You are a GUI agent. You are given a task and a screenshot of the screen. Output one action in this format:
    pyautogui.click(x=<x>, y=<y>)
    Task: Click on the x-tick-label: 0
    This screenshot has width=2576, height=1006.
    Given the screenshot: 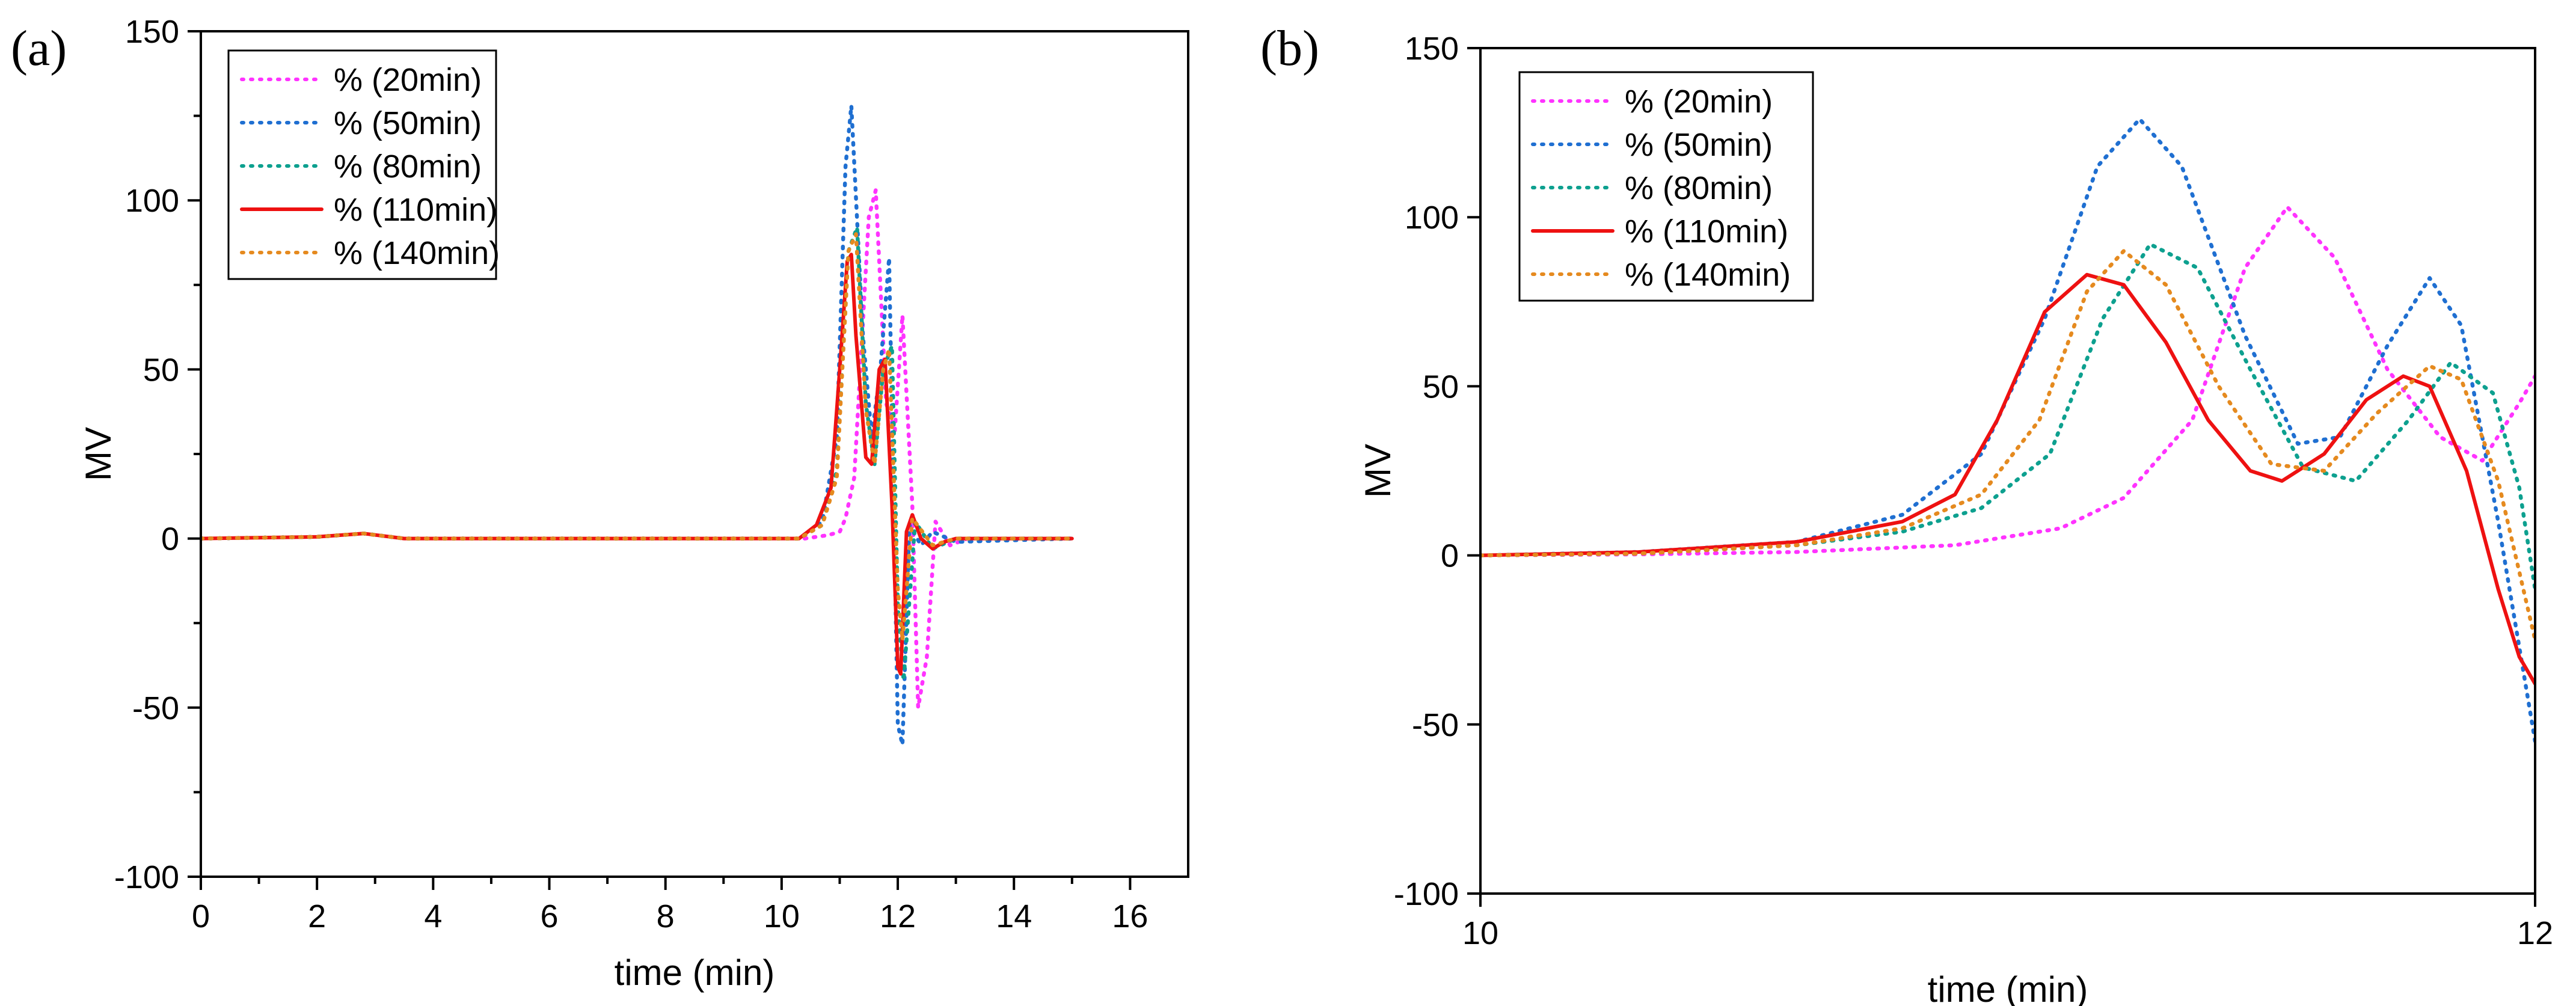 What is the action you would take?
    pyautogui.click(x=201, y=916)
    